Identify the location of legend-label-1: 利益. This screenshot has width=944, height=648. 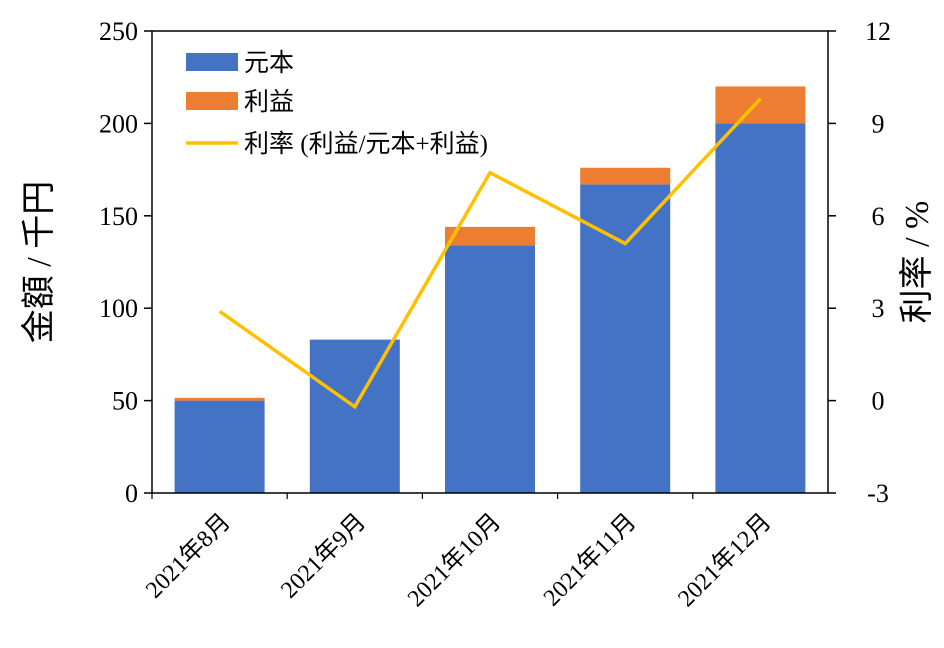
(269, 102).